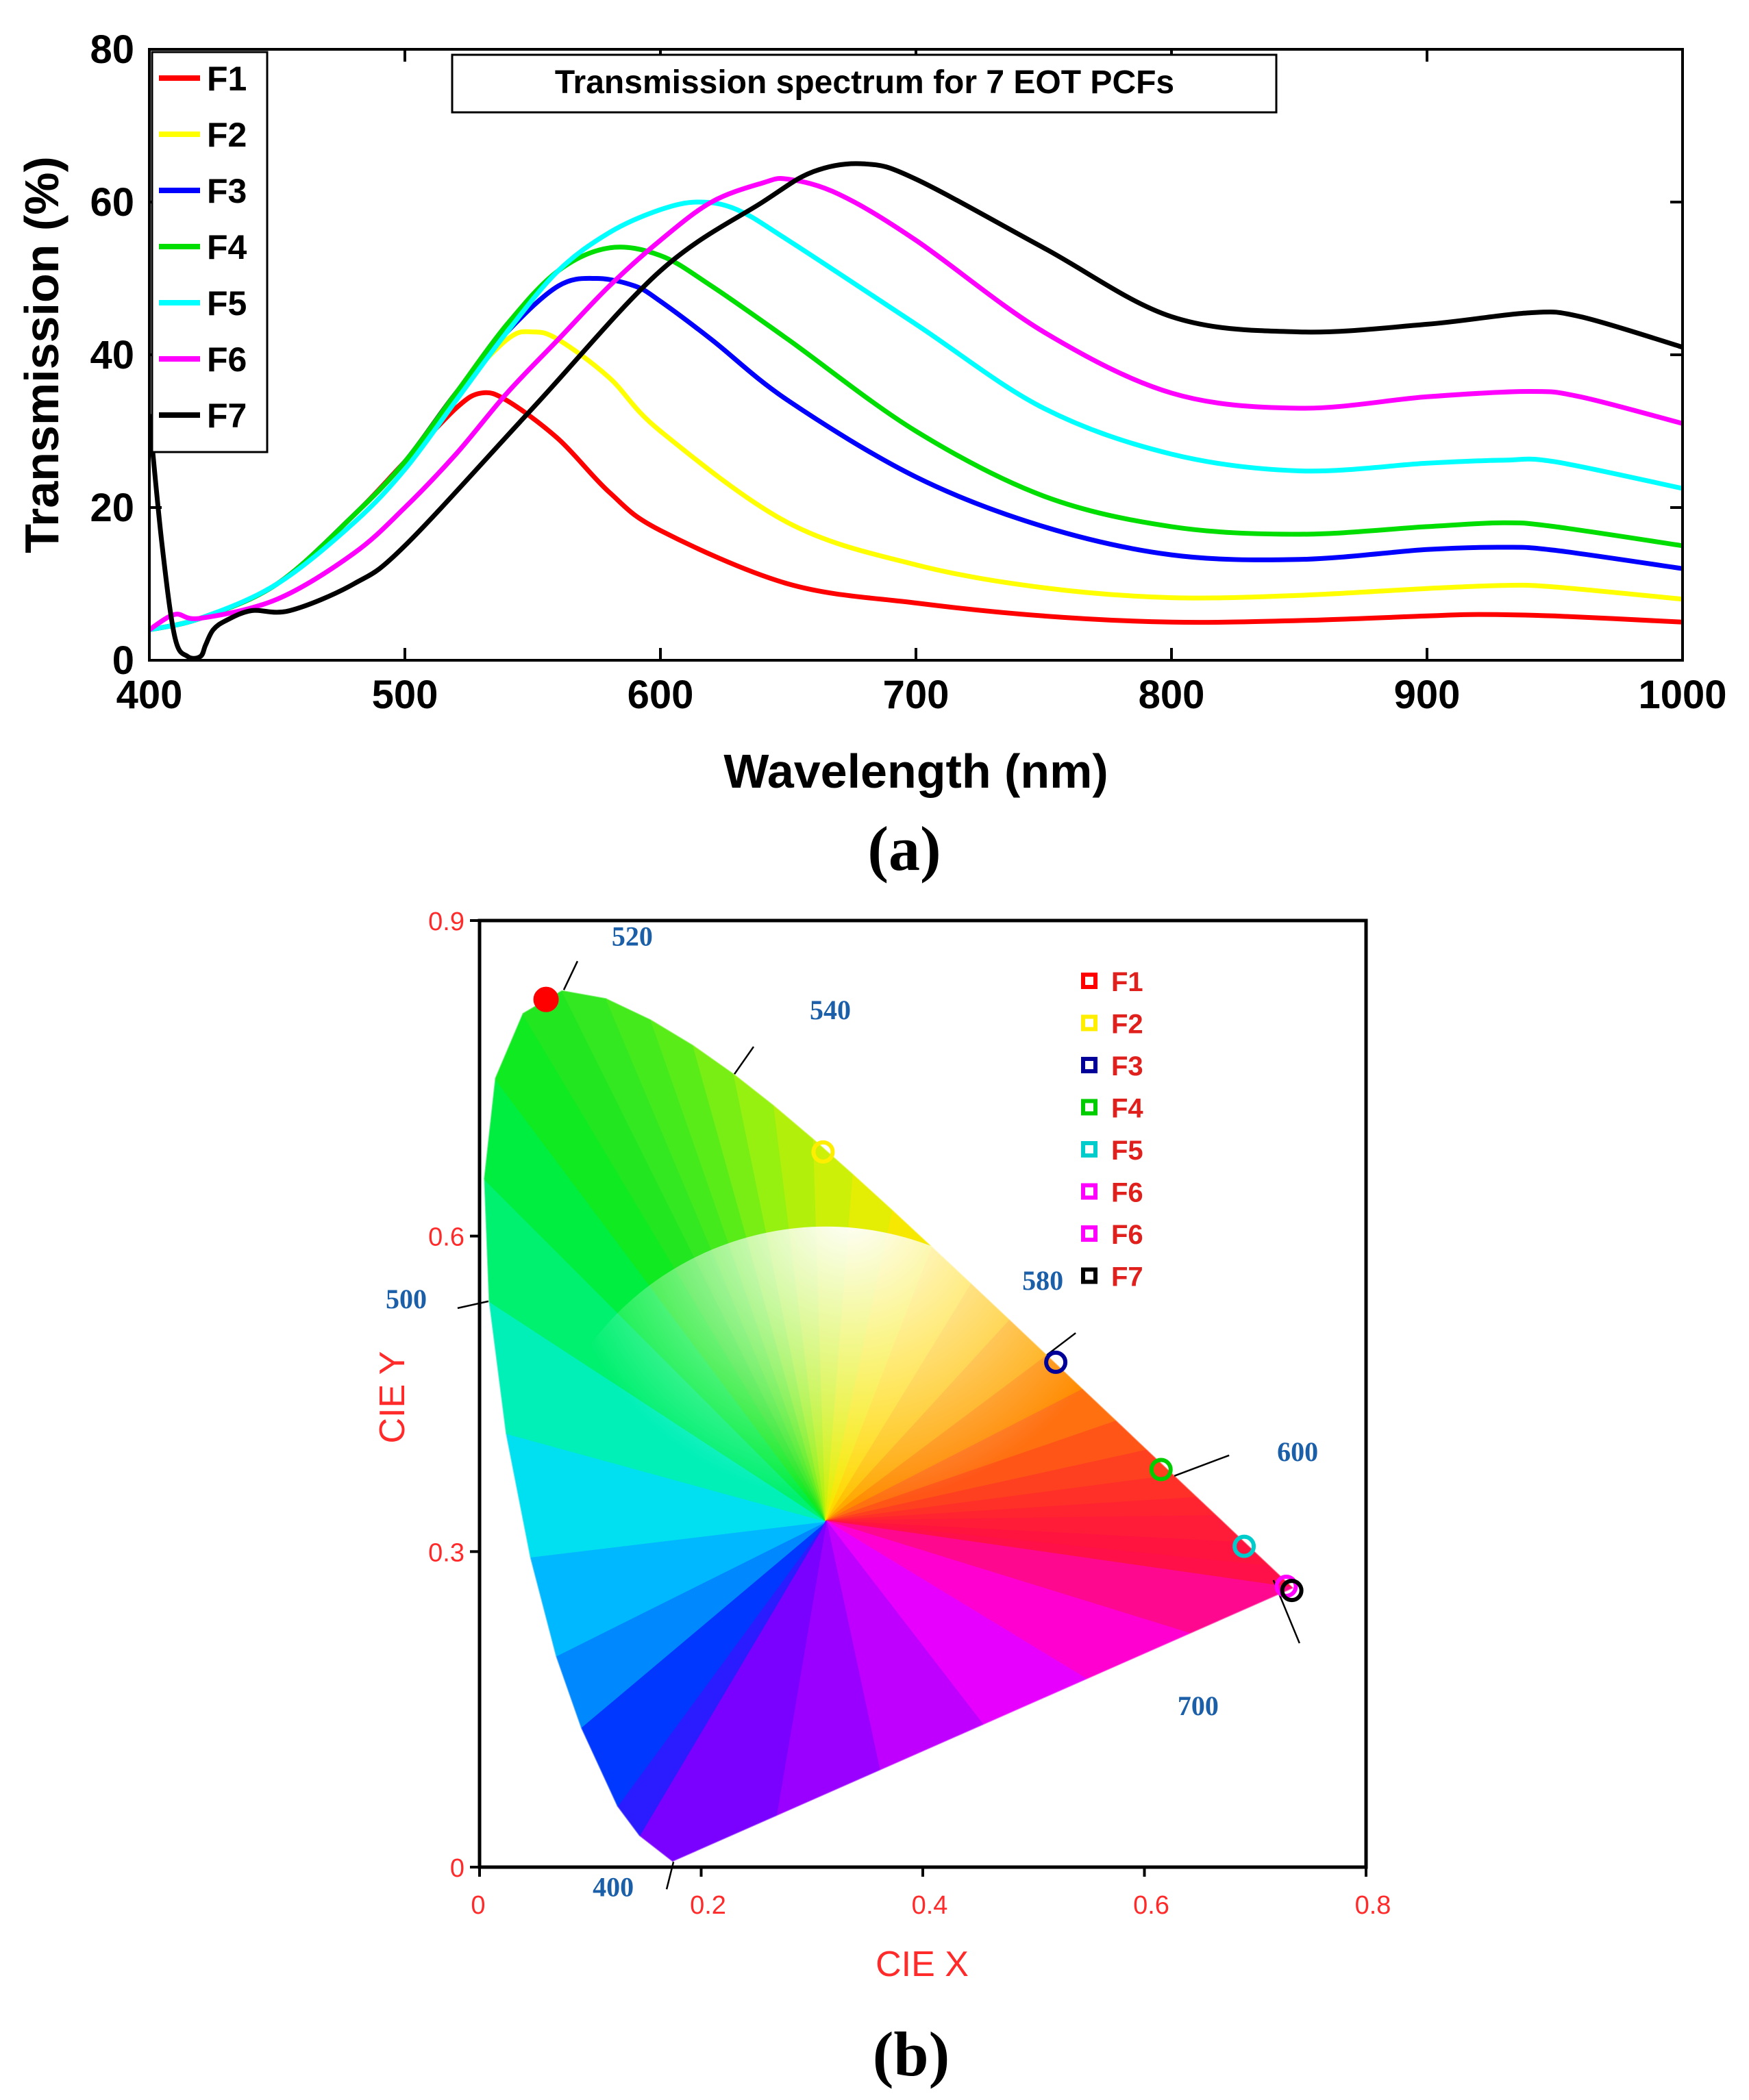 This screenshot has width=1749, height=2100. What do you see at coordinates (930, 1905) in the screenshot?
I see `x-tick-label-b: 0.4` at bounding box center [930, 1905].